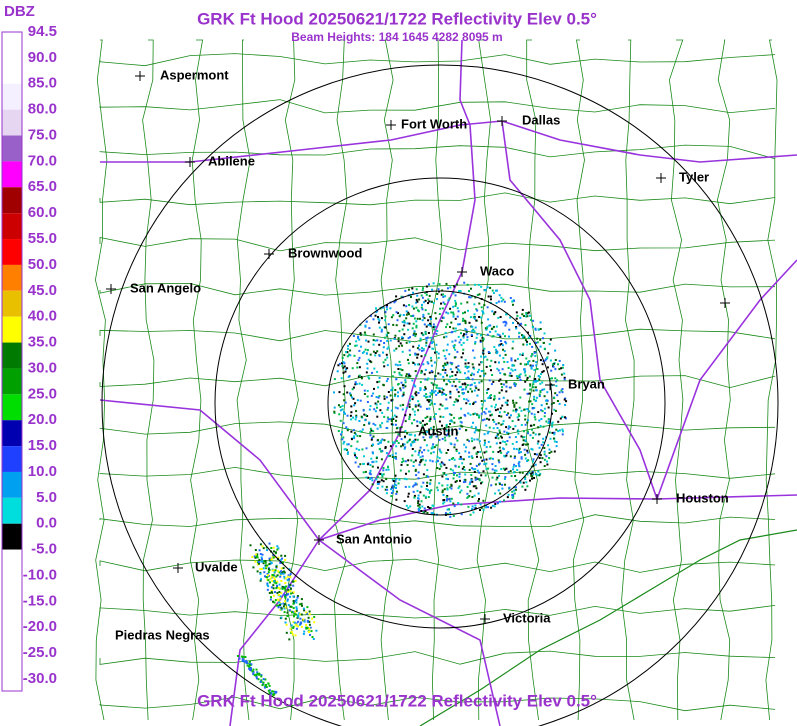 This screenshot has width=797, height=726. Describe the element at coordinates (46, 497) in the screenshot. I see `legend-label: 5.0` at that location.